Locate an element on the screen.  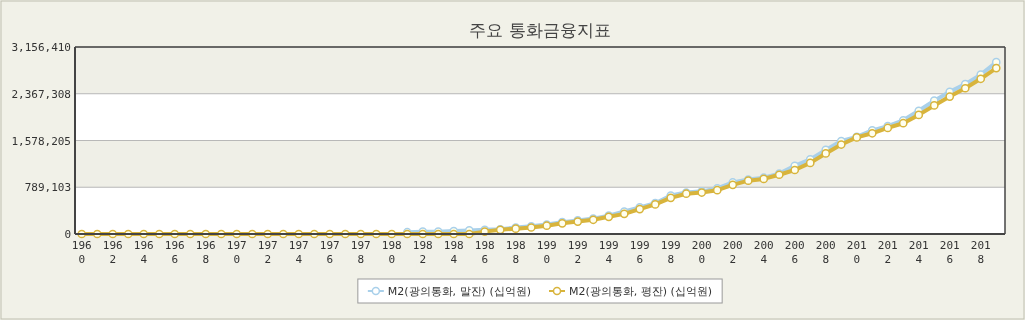
x-tick-label: 2006 is located at coordinates (794, 252).